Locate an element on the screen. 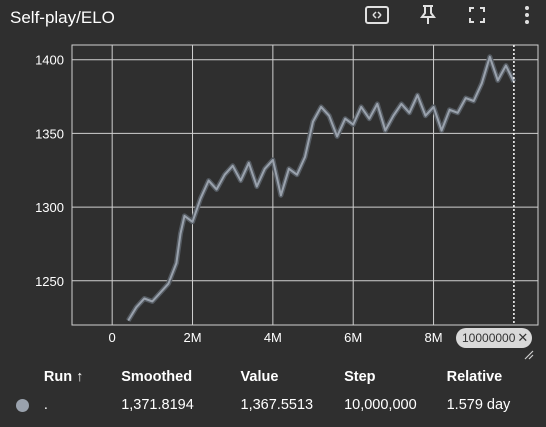 The image size is (546, 427). legend-smoothed-value: 1,371.8194 is located at coordinates (157, 405).